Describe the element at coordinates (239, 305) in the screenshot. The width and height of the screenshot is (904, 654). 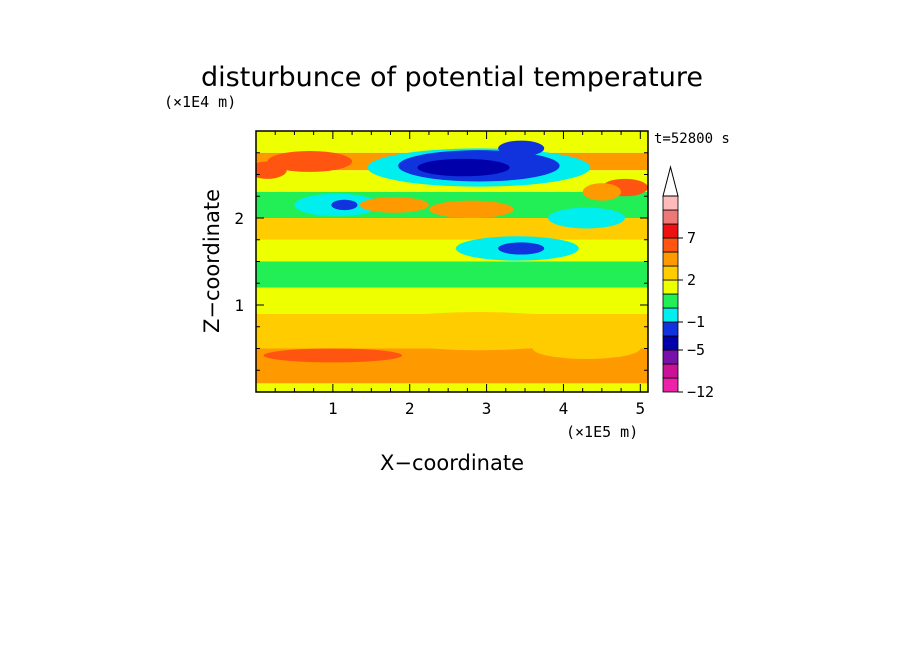
I see `y-tick-label: 1` at that location.